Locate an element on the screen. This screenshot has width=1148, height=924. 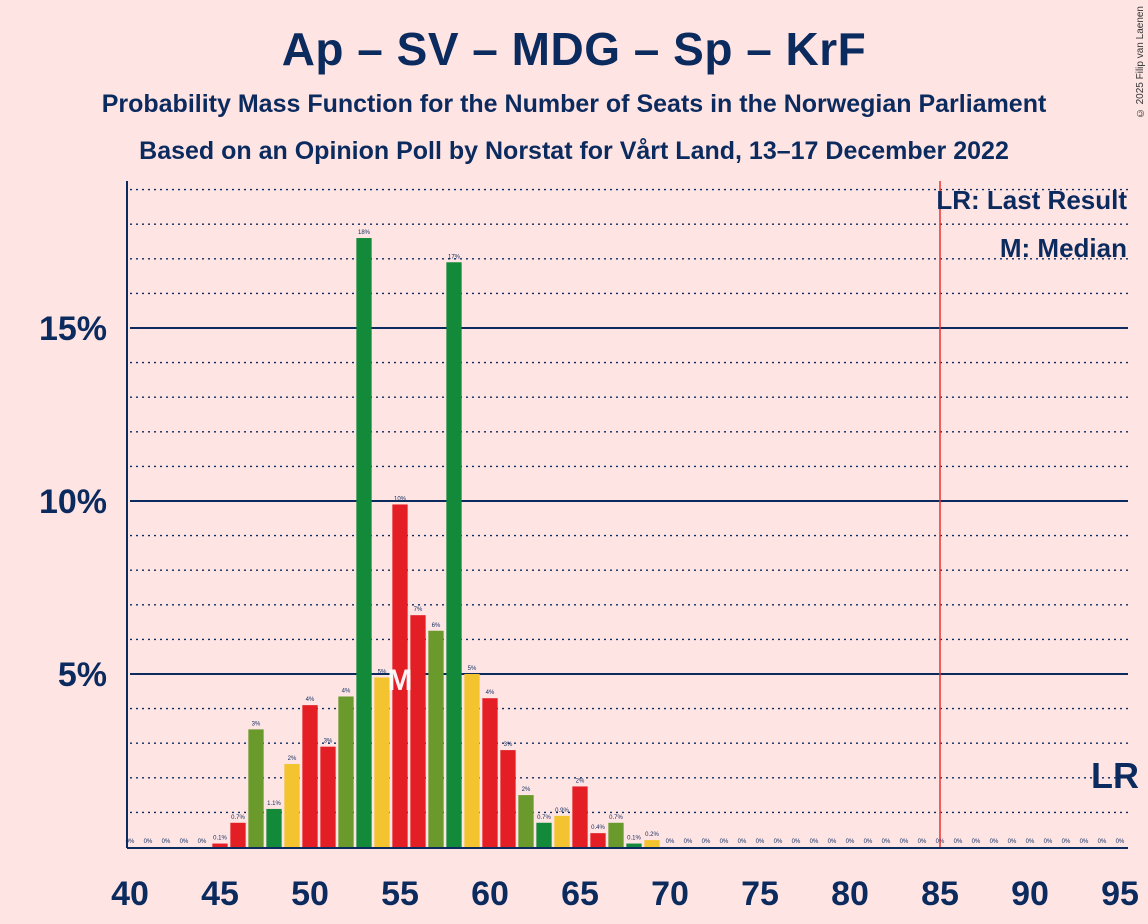
data-label-76: 0% is located at coordinates (778, 842).